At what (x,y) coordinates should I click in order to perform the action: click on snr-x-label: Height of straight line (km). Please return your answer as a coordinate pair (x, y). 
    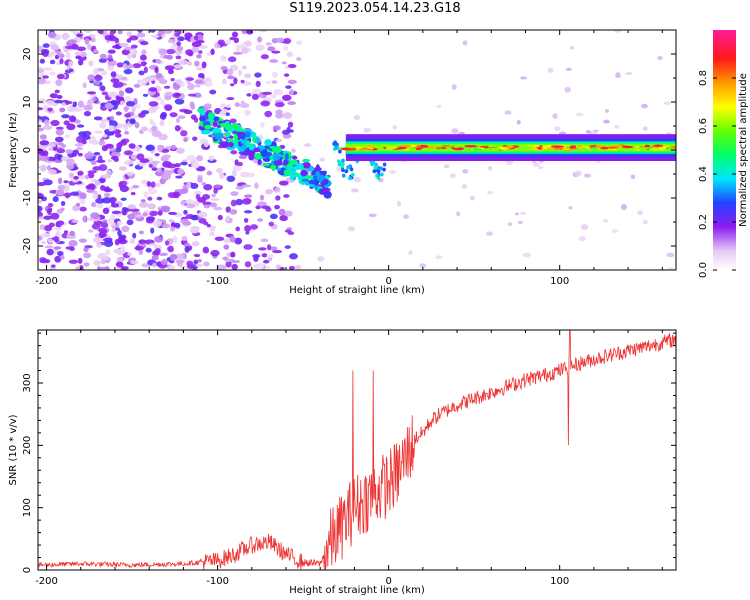
    Looking at the image, I should click on (357, 590).